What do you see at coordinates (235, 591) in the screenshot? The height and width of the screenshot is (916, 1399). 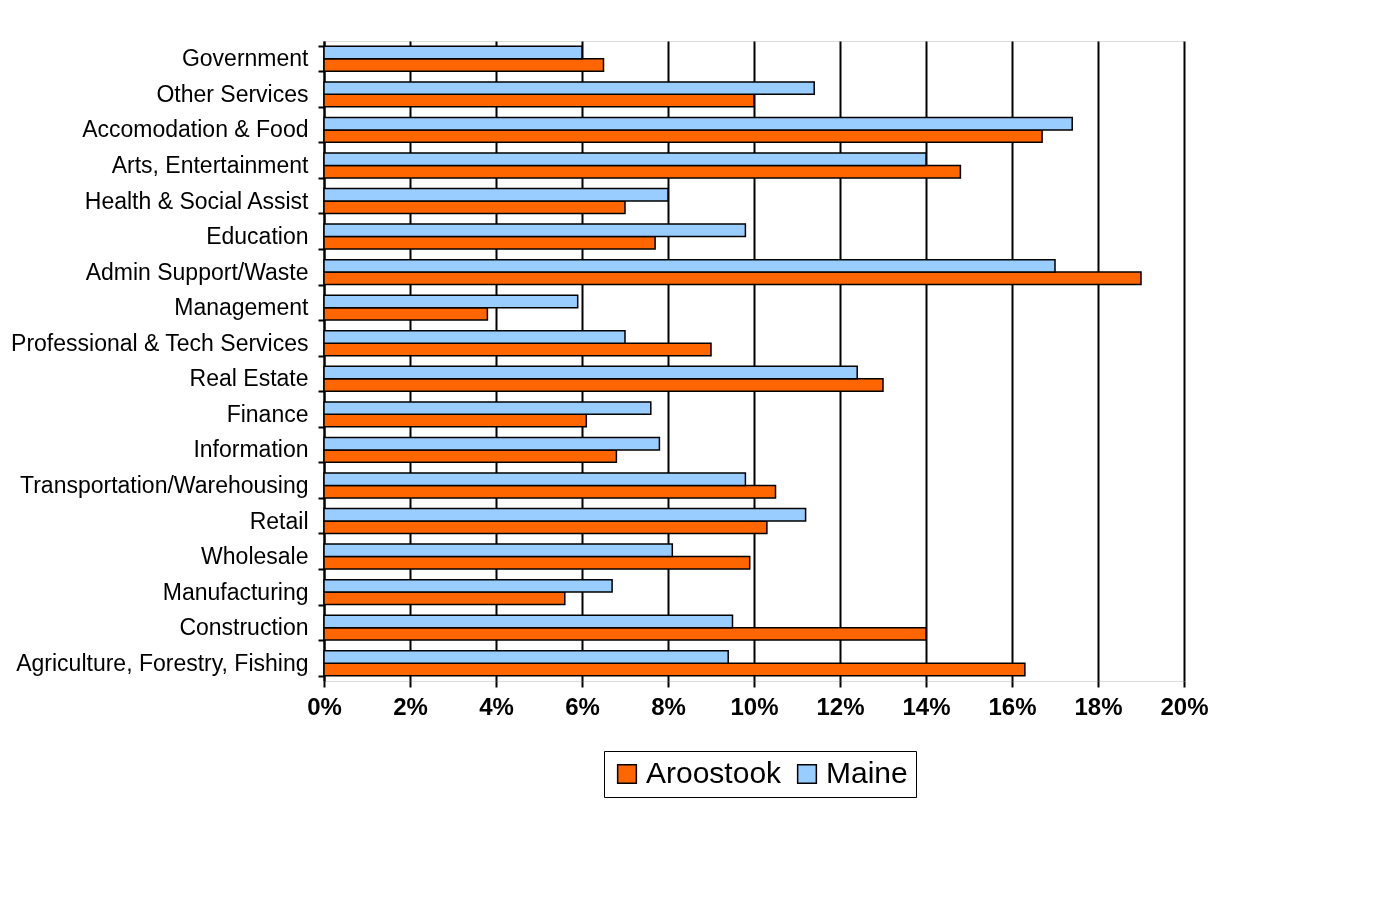 I see `y-tick-label: Manufacturing` at bounding box center [235, 591].